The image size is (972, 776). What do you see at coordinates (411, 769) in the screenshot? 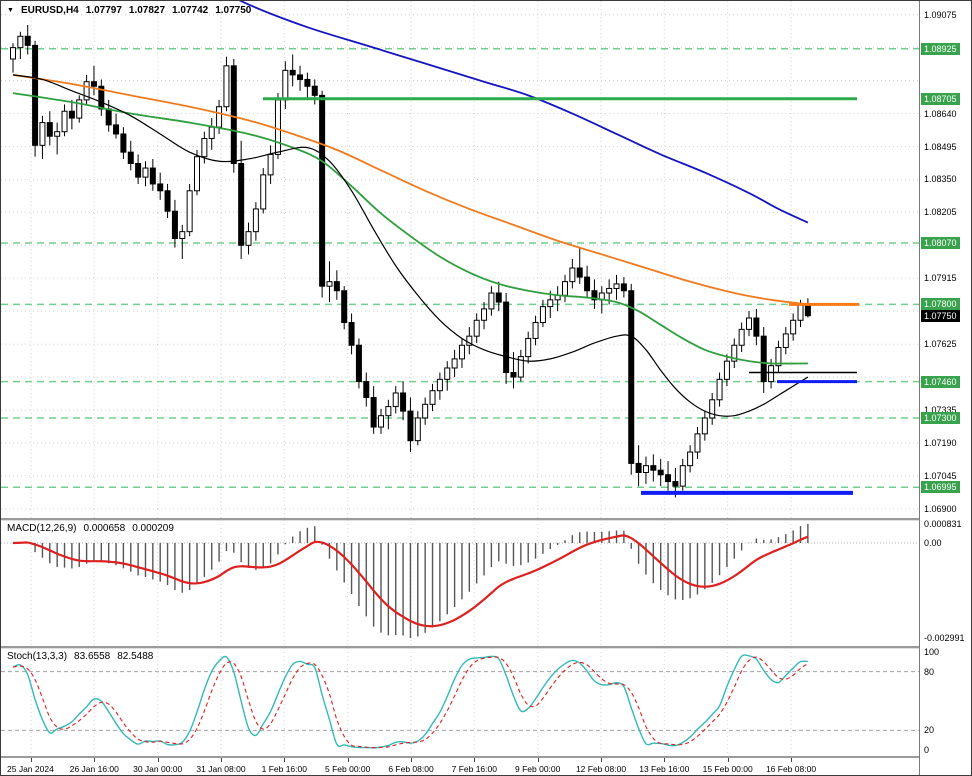
I see `time-label: 6 Feb 08:00` at bounding box center [411, 769].